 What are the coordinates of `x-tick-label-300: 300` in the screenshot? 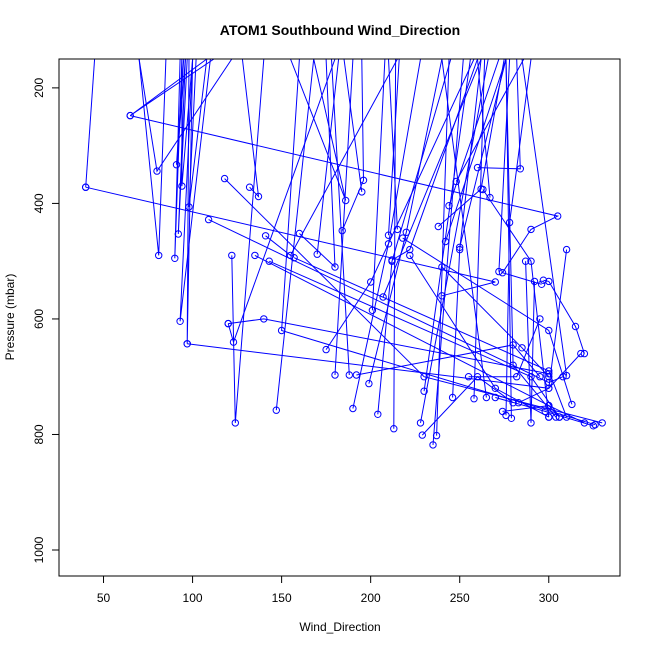 It's located at (549, 598).